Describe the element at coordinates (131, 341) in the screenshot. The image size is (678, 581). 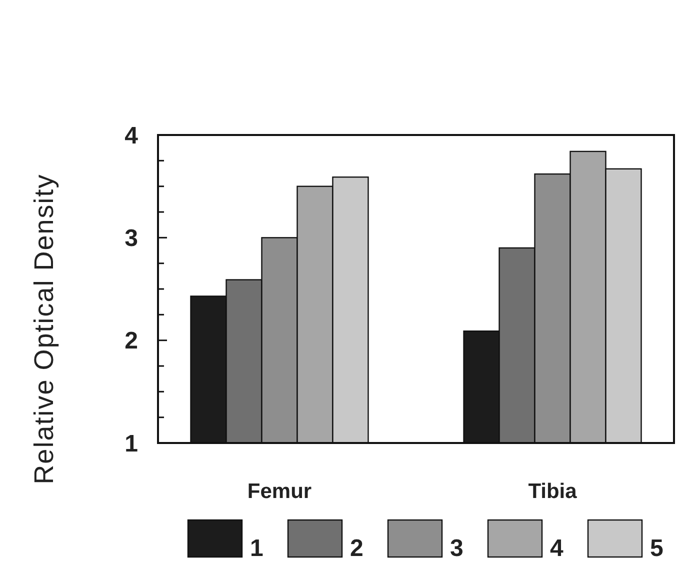
I see `y-tick-label: 2` at that location.